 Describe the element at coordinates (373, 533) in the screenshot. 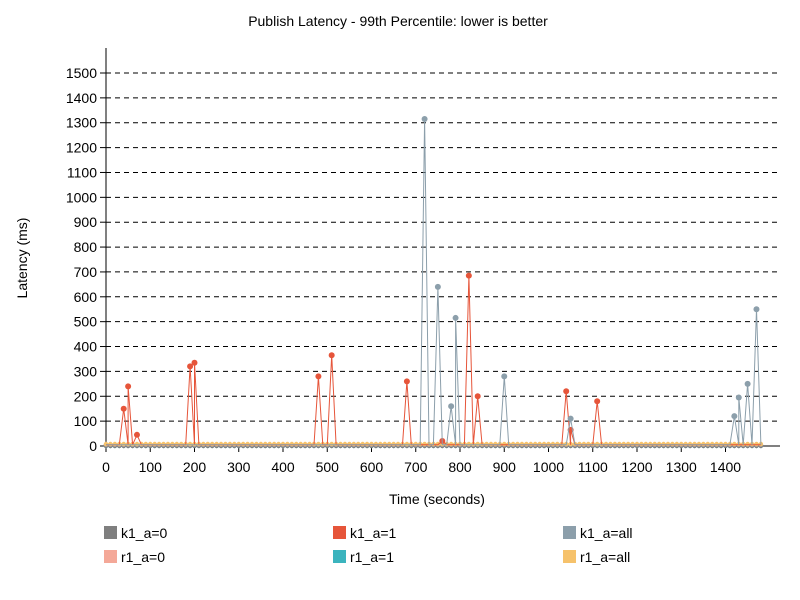

I see `legend-label: k1_a=1` at that location.